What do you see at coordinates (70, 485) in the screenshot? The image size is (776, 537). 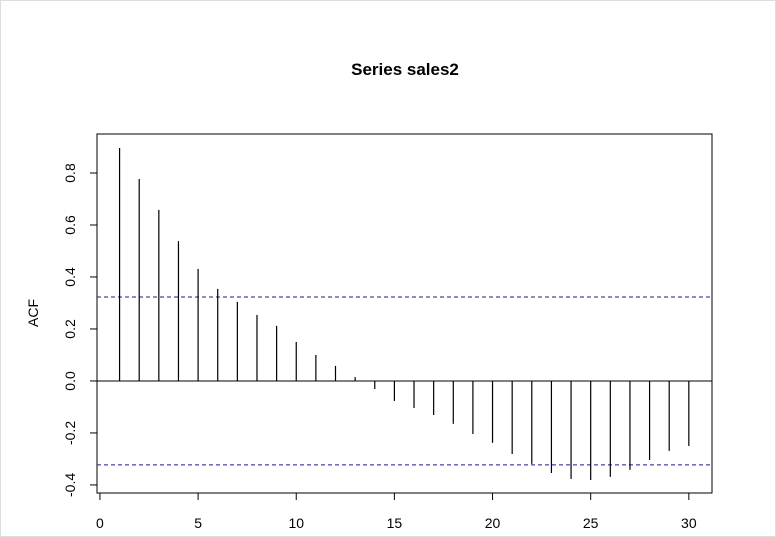 I see `y-tick-label: -0.4` at bounding box center [70, 485].